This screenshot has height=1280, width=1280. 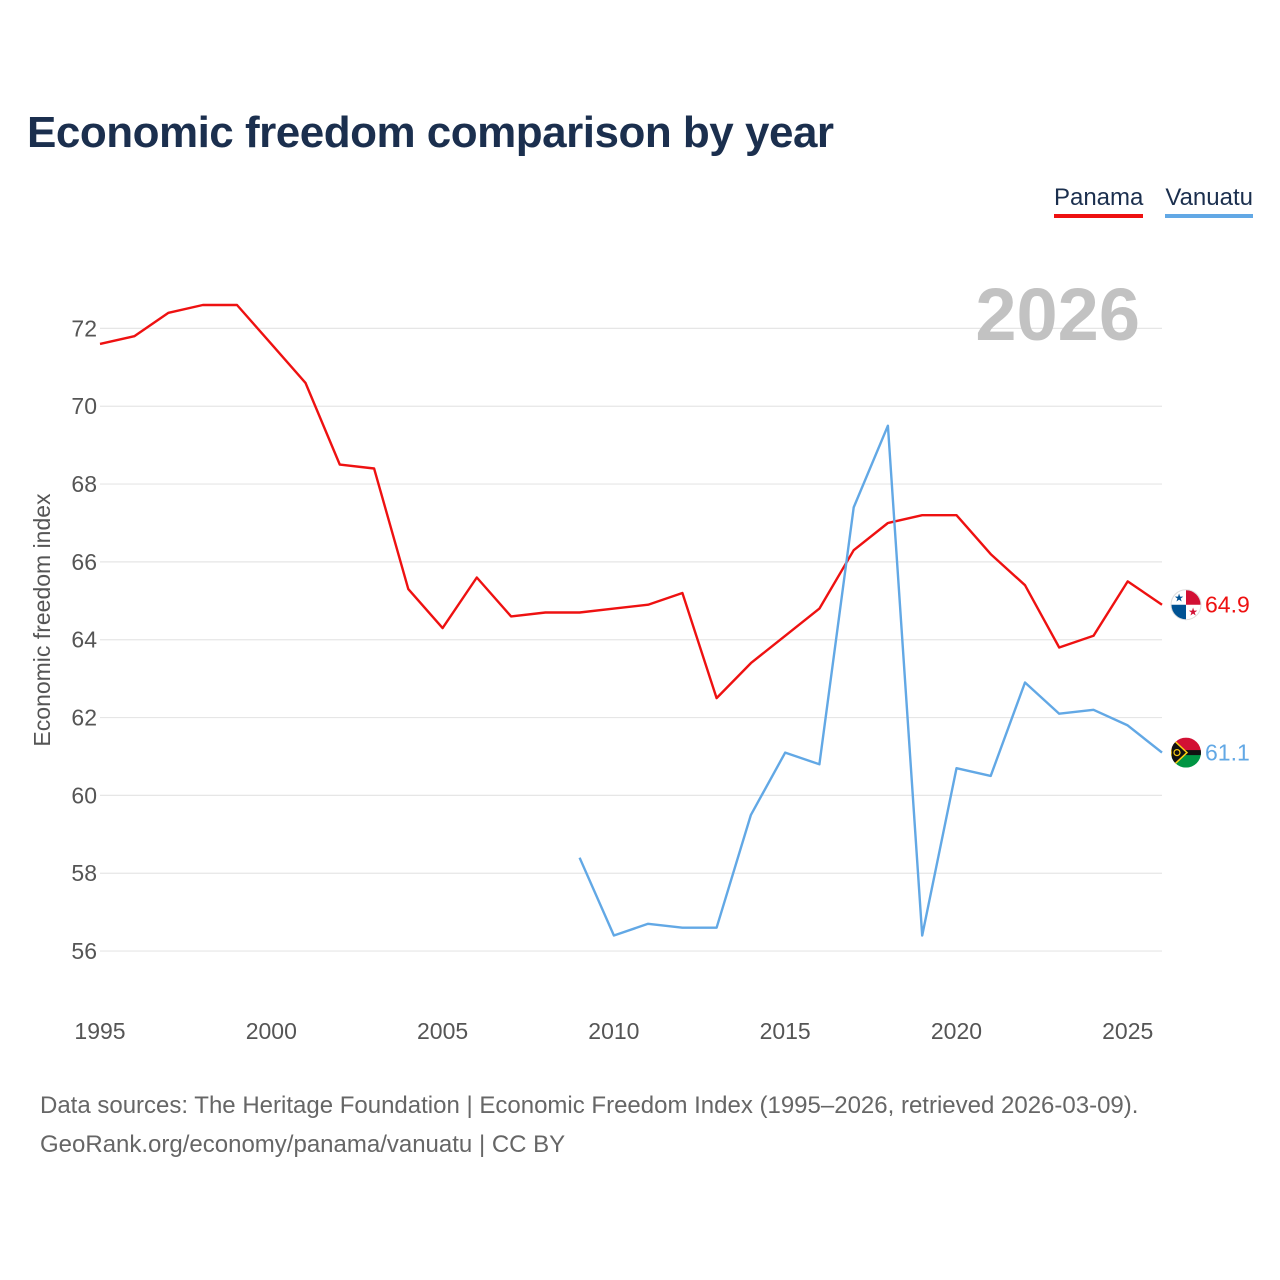 What do you see at coordinates (442, 1031) in the screenshot?
I see `x-tick-label: 2005` at bounding box center [442, 1031].